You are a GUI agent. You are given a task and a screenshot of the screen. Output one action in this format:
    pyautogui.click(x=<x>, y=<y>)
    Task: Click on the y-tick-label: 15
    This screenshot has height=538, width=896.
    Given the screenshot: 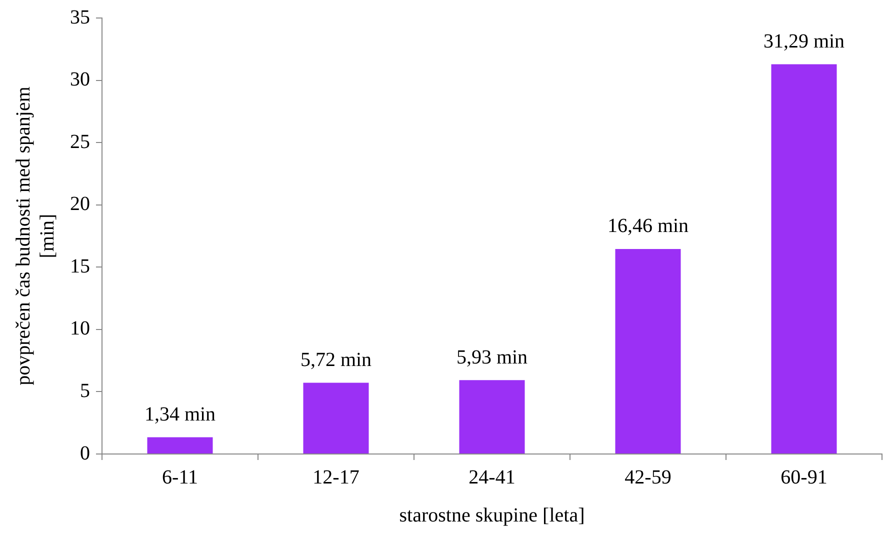 What is the action you would take?
    pyautogui.click(x=80, y=266)
    